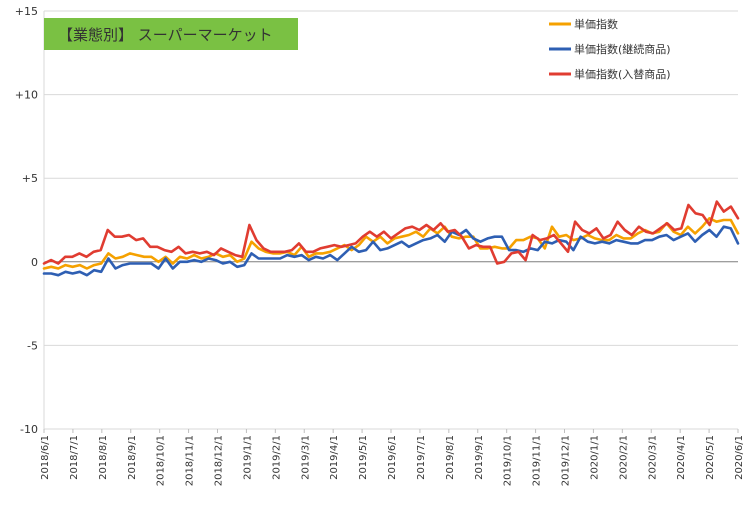 The image size is (743, 509). Describe the element at coordinates (594, 457) in the screenshot. I see `x-tick-label: 2020/1/1` at that location.